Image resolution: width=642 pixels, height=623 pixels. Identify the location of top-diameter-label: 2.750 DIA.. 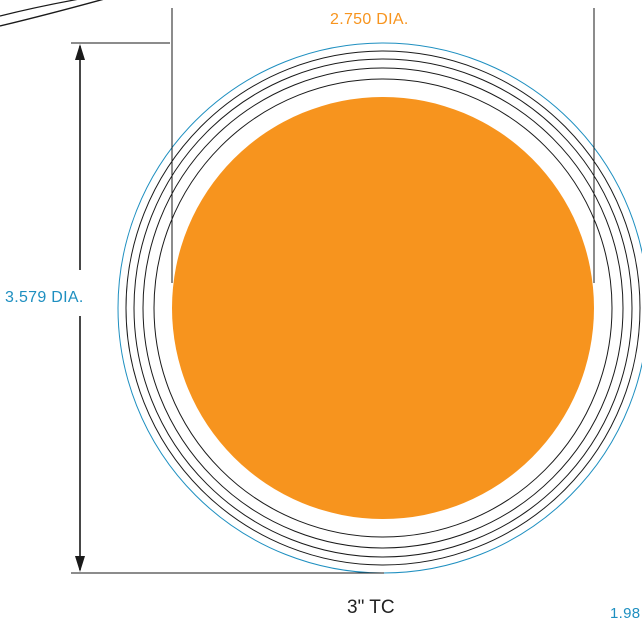
(369, 19).